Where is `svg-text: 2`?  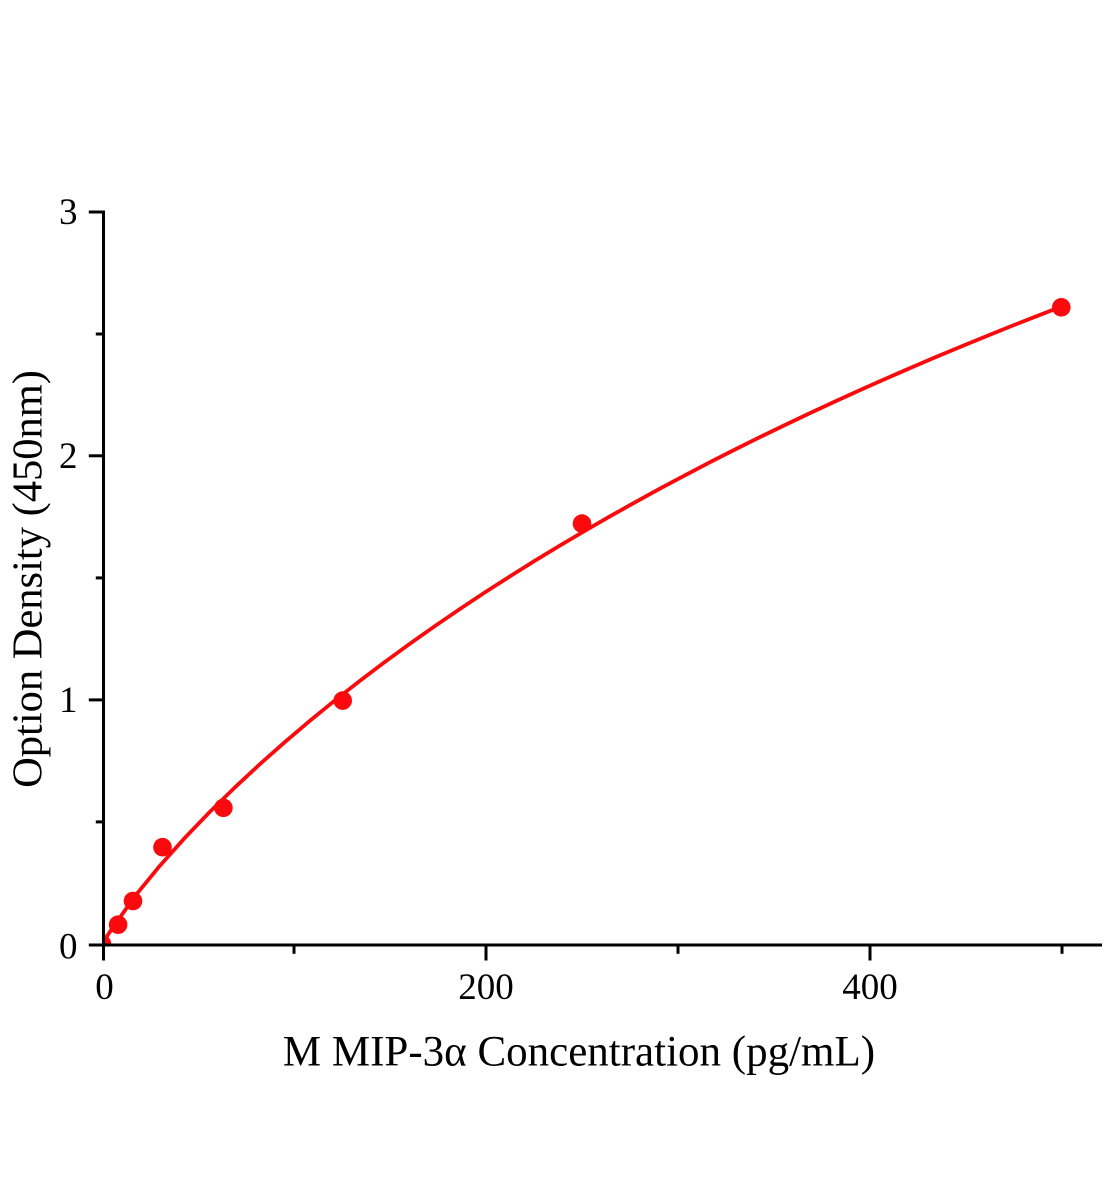
svg-text: 2 is located at coordinates (68, 456).